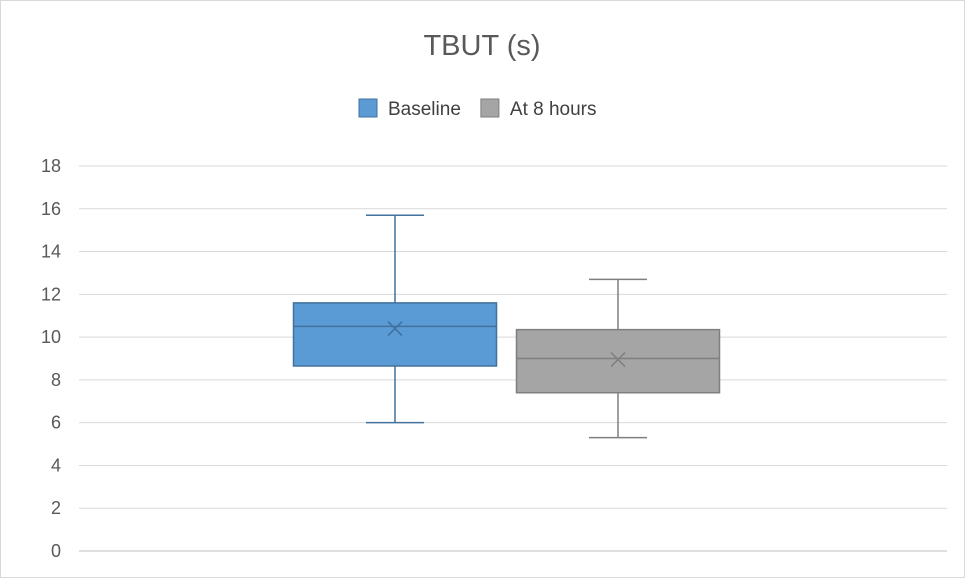 This screenshot has width=965, height=578. What do you see at coordinates (56, 423) in the screenshot?
I see `y-tick-label: 6` at bounding box center [56, 423].